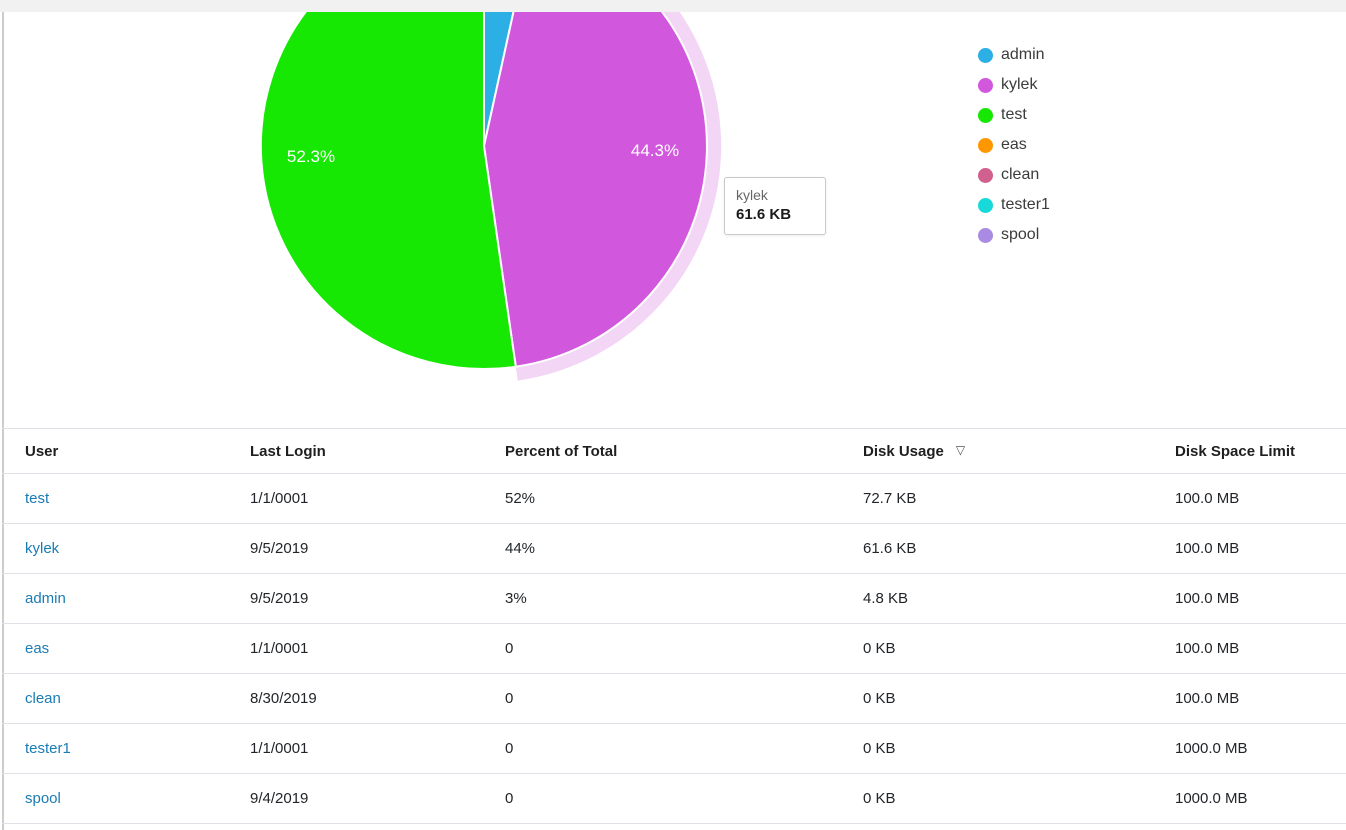  I want to click on column-header-disk-usage: Disk Usage ▽, so click(996, 451).